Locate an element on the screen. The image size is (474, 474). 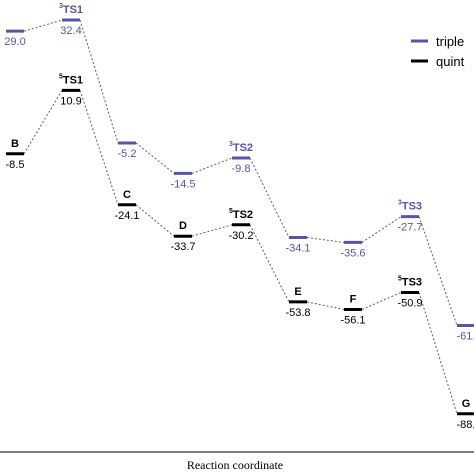
state-label-quint-d: D is located at coordinates (183, 226).